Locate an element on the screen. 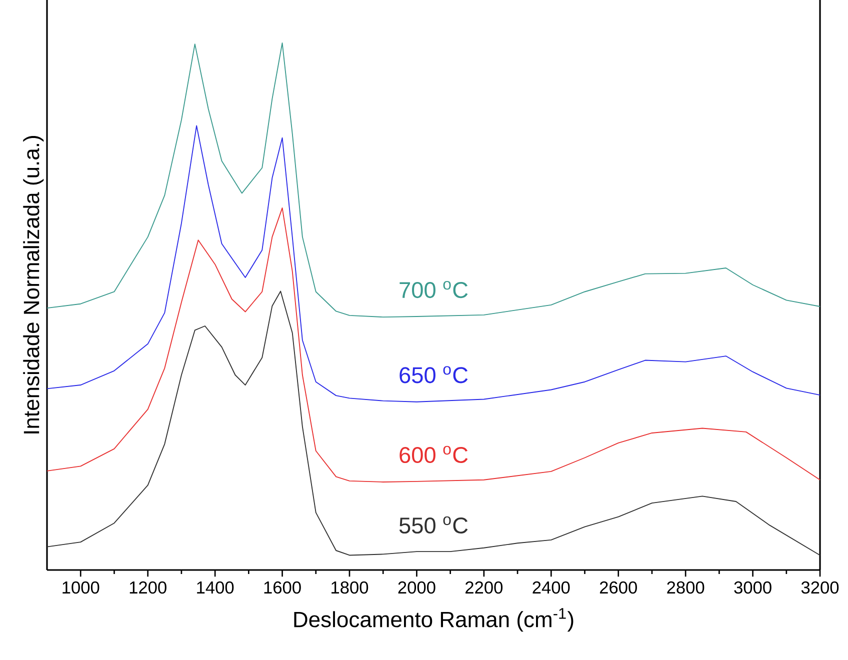  x-axis-title: Deslocamento Raman (cm$^{-1}$) is located at coordinates (434, 620).